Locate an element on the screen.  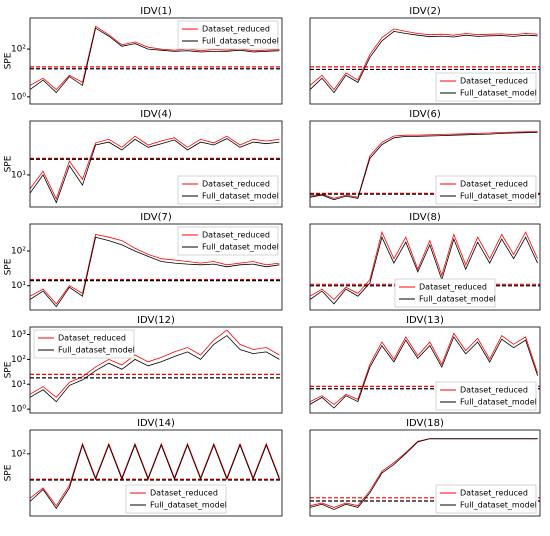
panel-title: IDV(18) is located at coordinates (425, 423).